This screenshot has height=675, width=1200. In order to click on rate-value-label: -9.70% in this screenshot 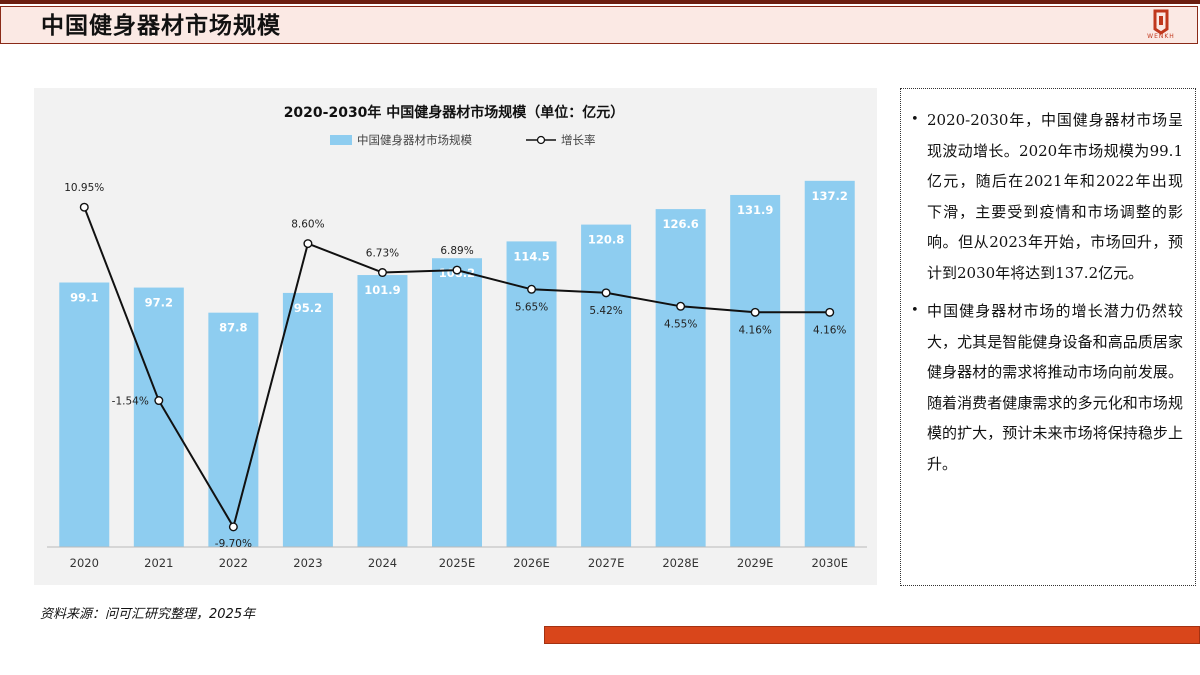, I will do `click(233, 544)`.